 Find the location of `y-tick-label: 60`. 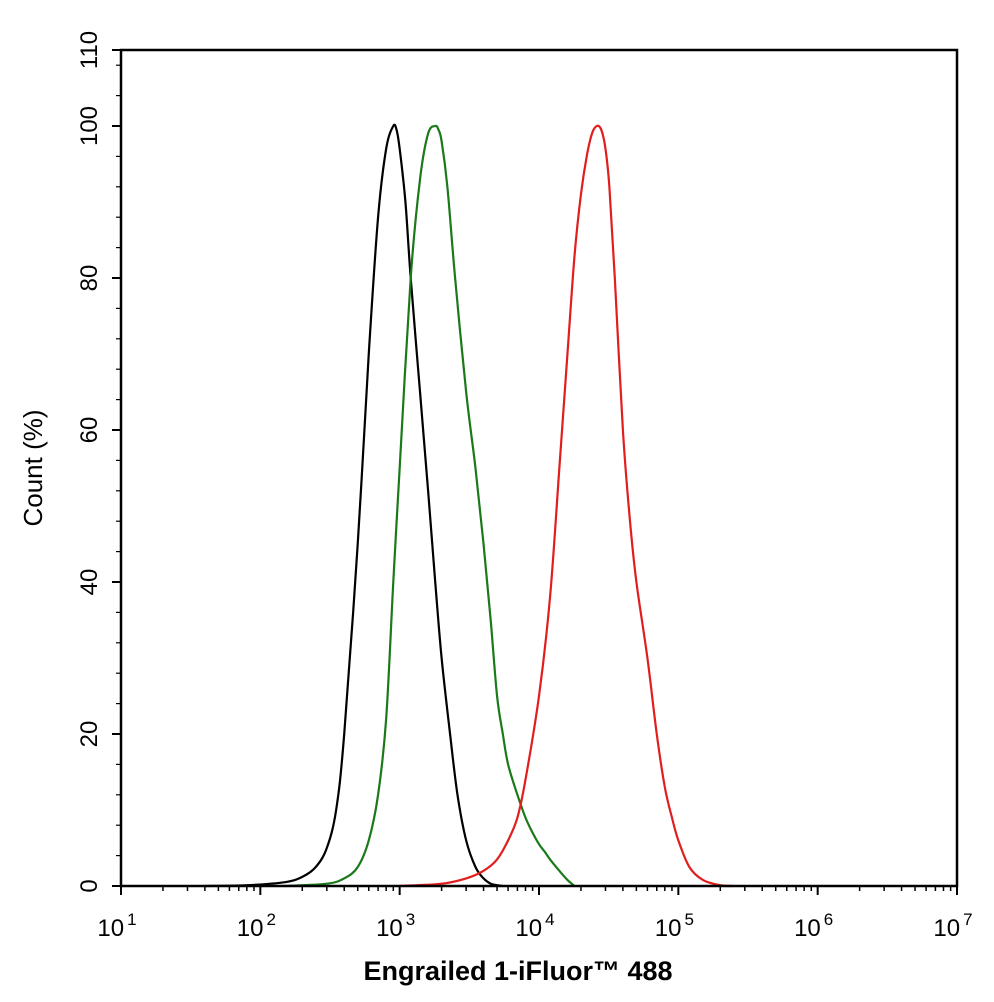

y-tick-label: 60 is located at coordinates (89, 430).